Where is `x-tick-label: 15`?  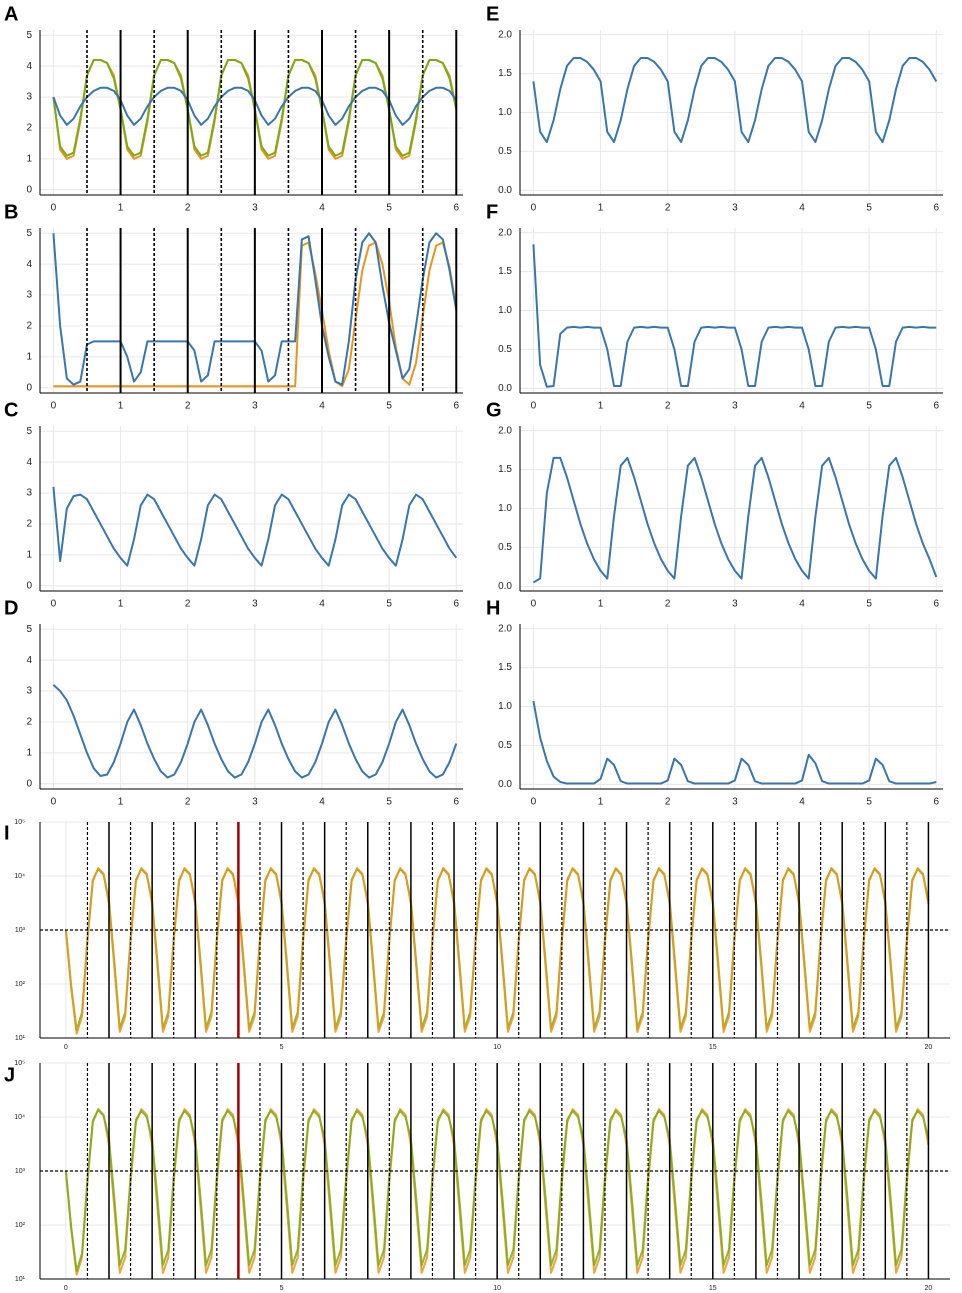 x-tick-label: 15 is located at coordinates (713, 1288).